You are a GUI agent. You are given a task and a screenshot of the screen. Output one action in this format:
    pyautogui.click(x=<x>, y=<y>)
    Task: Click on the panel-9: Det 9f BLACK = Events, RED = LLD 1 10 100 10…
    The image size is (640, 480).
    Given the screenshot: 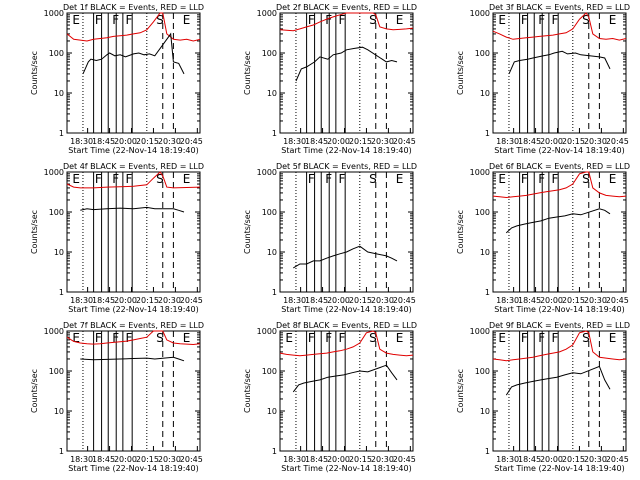 What is the action you would take?
    pyautogui.click(x=543, y=397)
    